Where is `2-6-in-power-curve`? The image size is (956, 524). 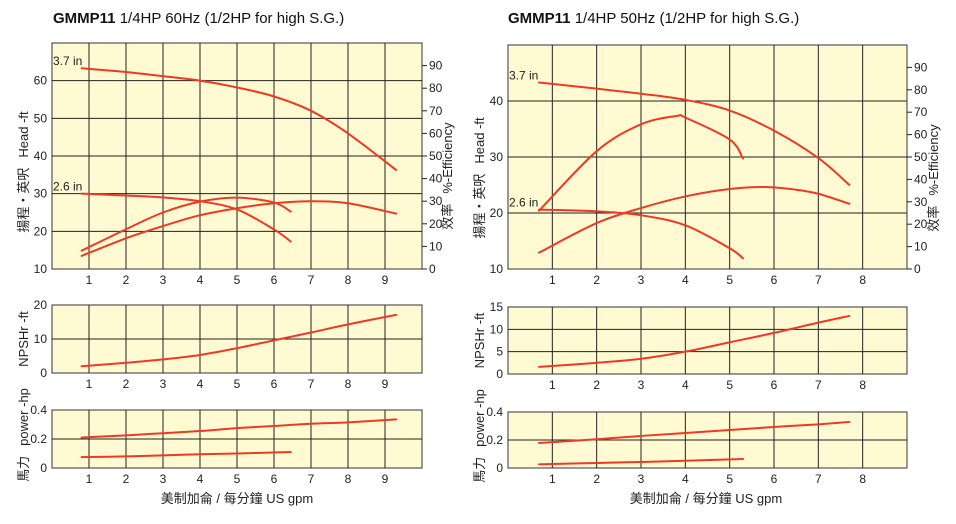 2-6-in-power-curve is located at coordinates (186, 455).